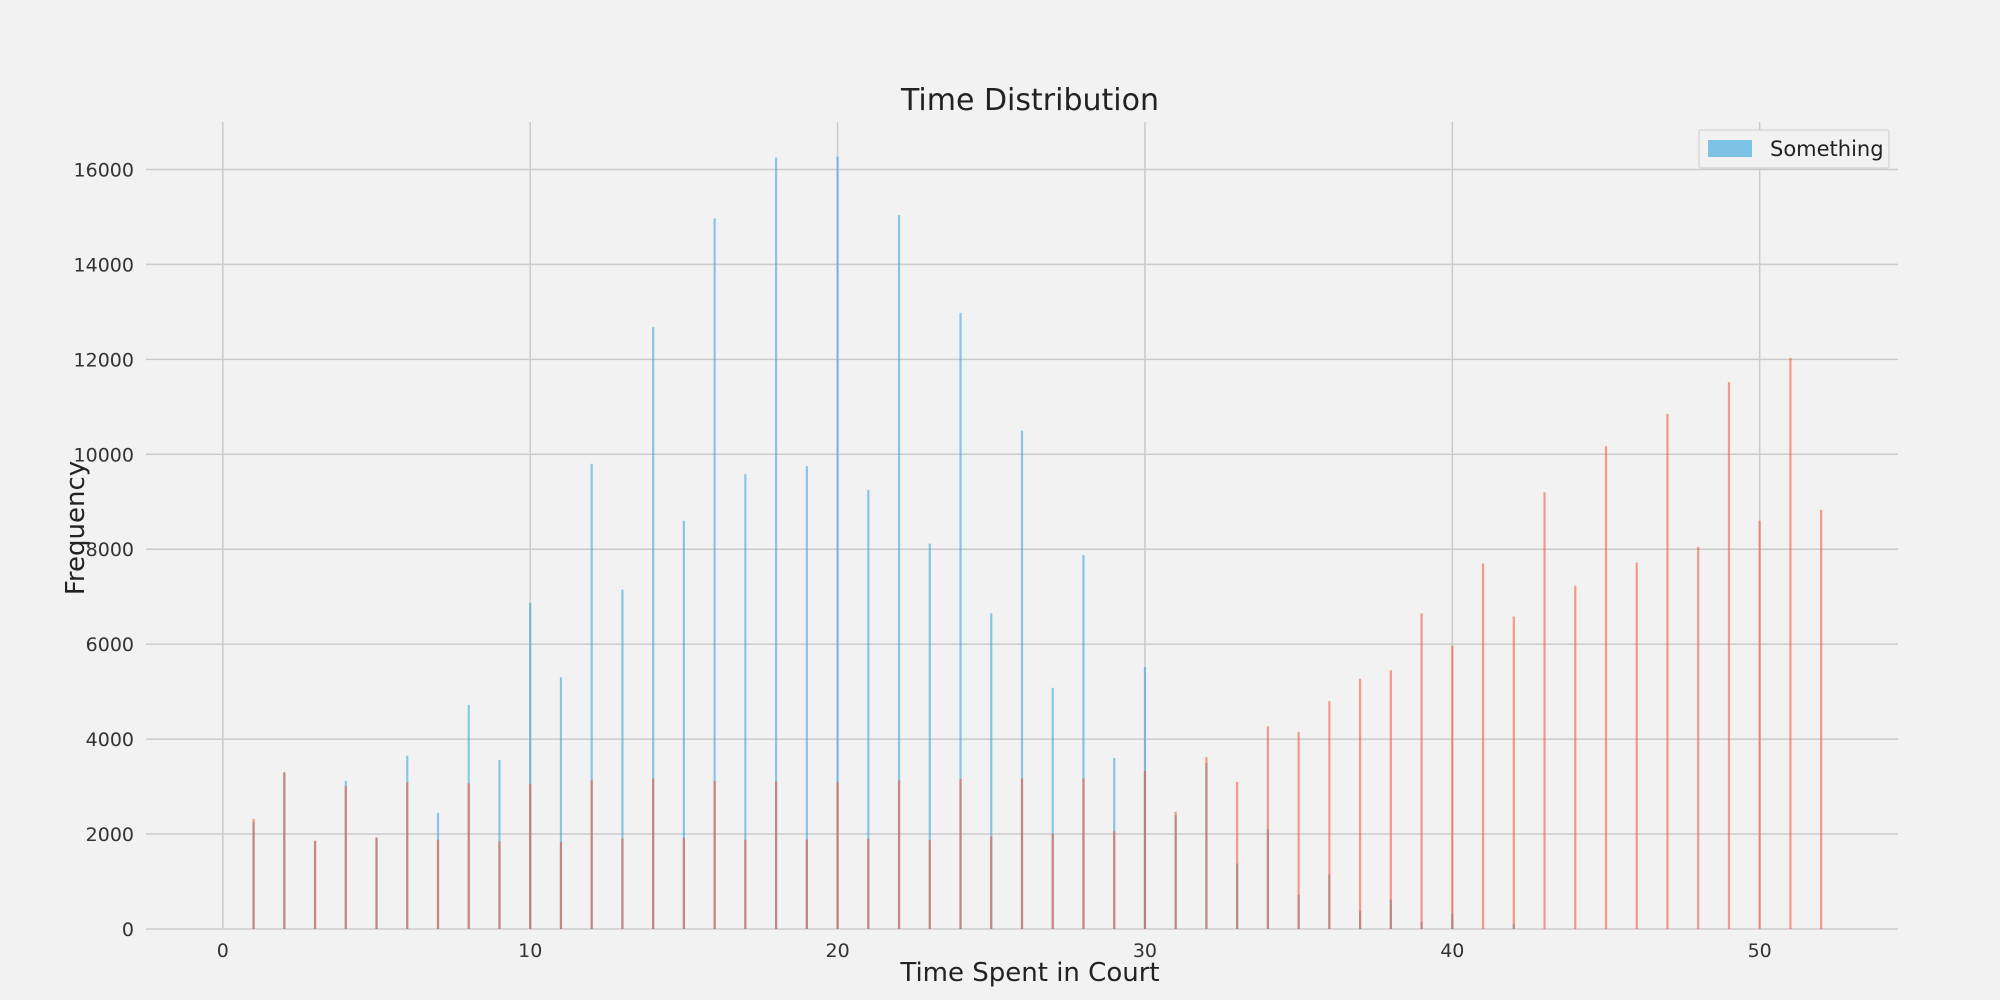  I want to click on y-tick-label: 0, so click(128, 930).